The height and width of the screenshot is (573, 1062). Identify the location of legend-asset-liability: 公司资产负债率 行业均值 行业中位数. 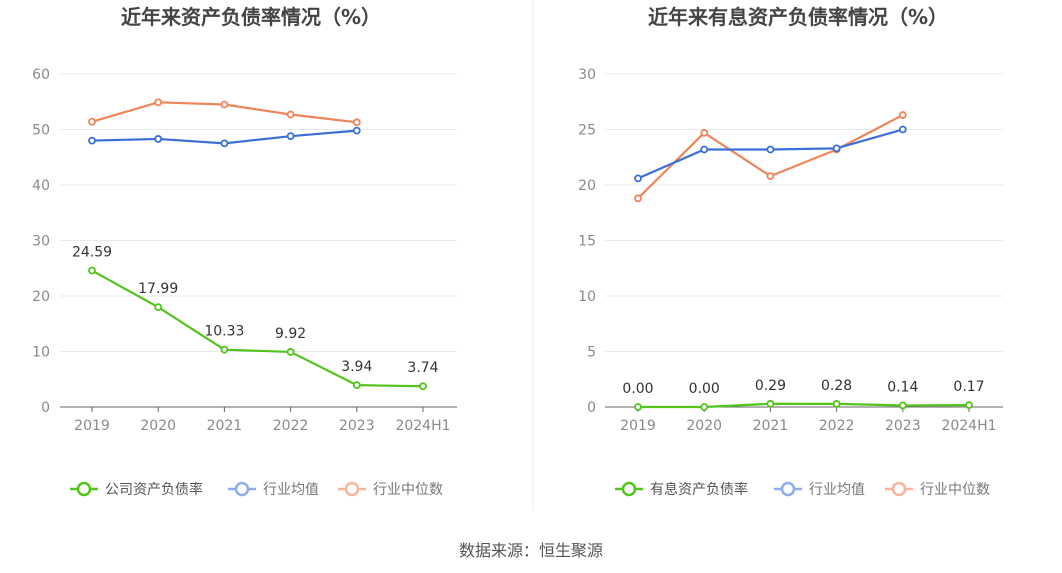
(256, 489).